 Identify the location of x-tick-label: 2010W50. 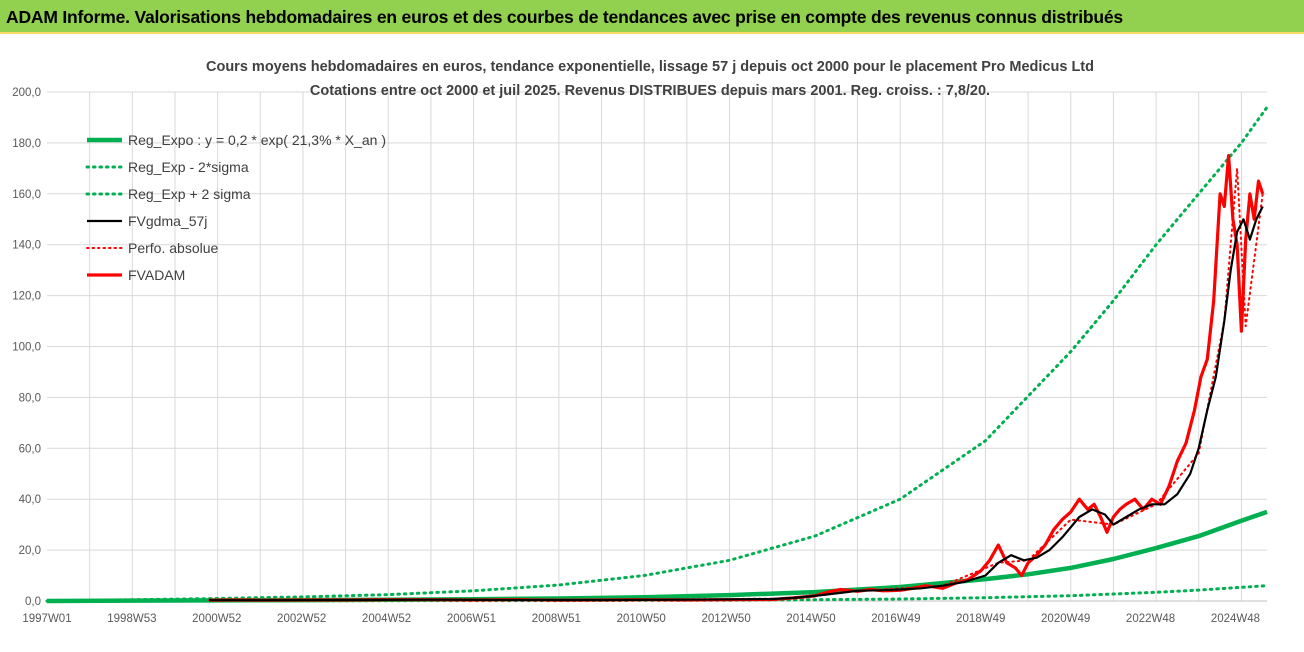
(641, 619).